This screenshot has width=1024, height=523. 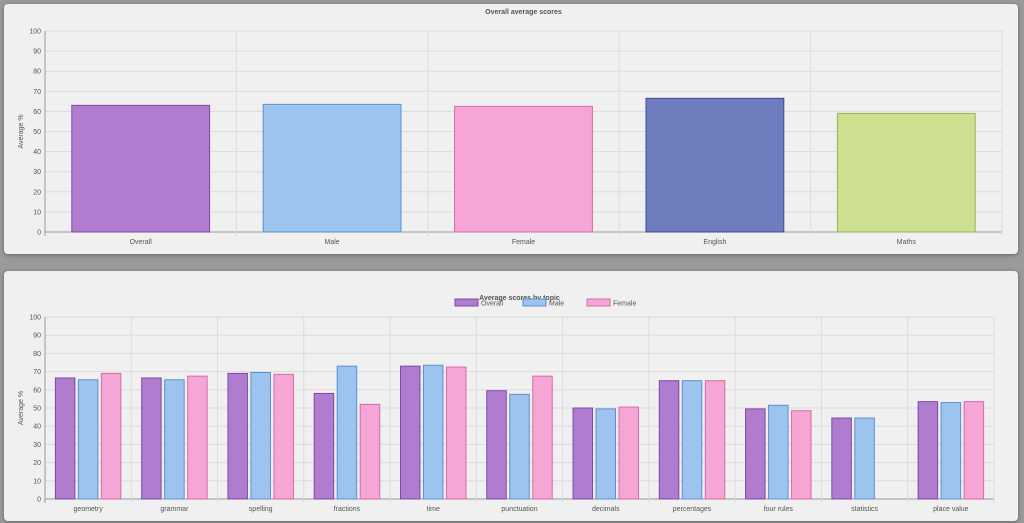 What do you see at coordinates (841, 458) in the screenshot?
I see `bar-statistics-overall` at bounding box center [841, 458].